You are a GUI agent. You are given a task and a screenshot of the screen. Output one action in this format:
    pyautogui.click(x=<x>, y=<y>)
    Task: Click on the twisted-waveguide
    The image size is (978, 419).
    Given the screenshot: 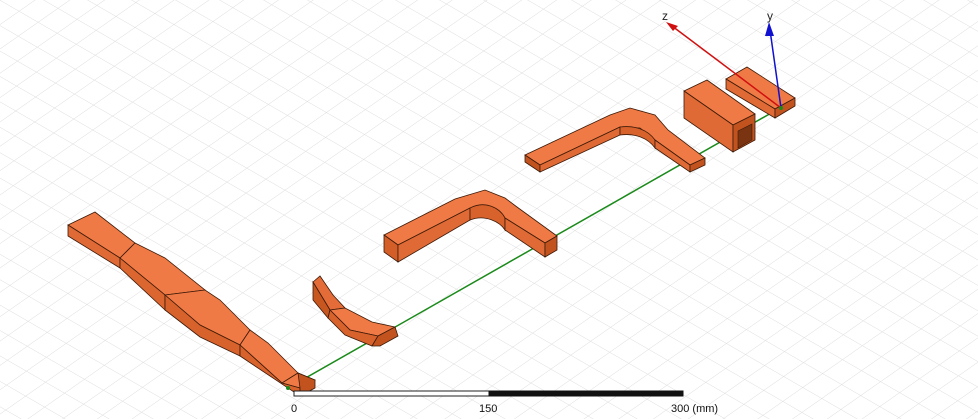 What is the action you would take?
    pyautogui.click(x=355, y=311)
    